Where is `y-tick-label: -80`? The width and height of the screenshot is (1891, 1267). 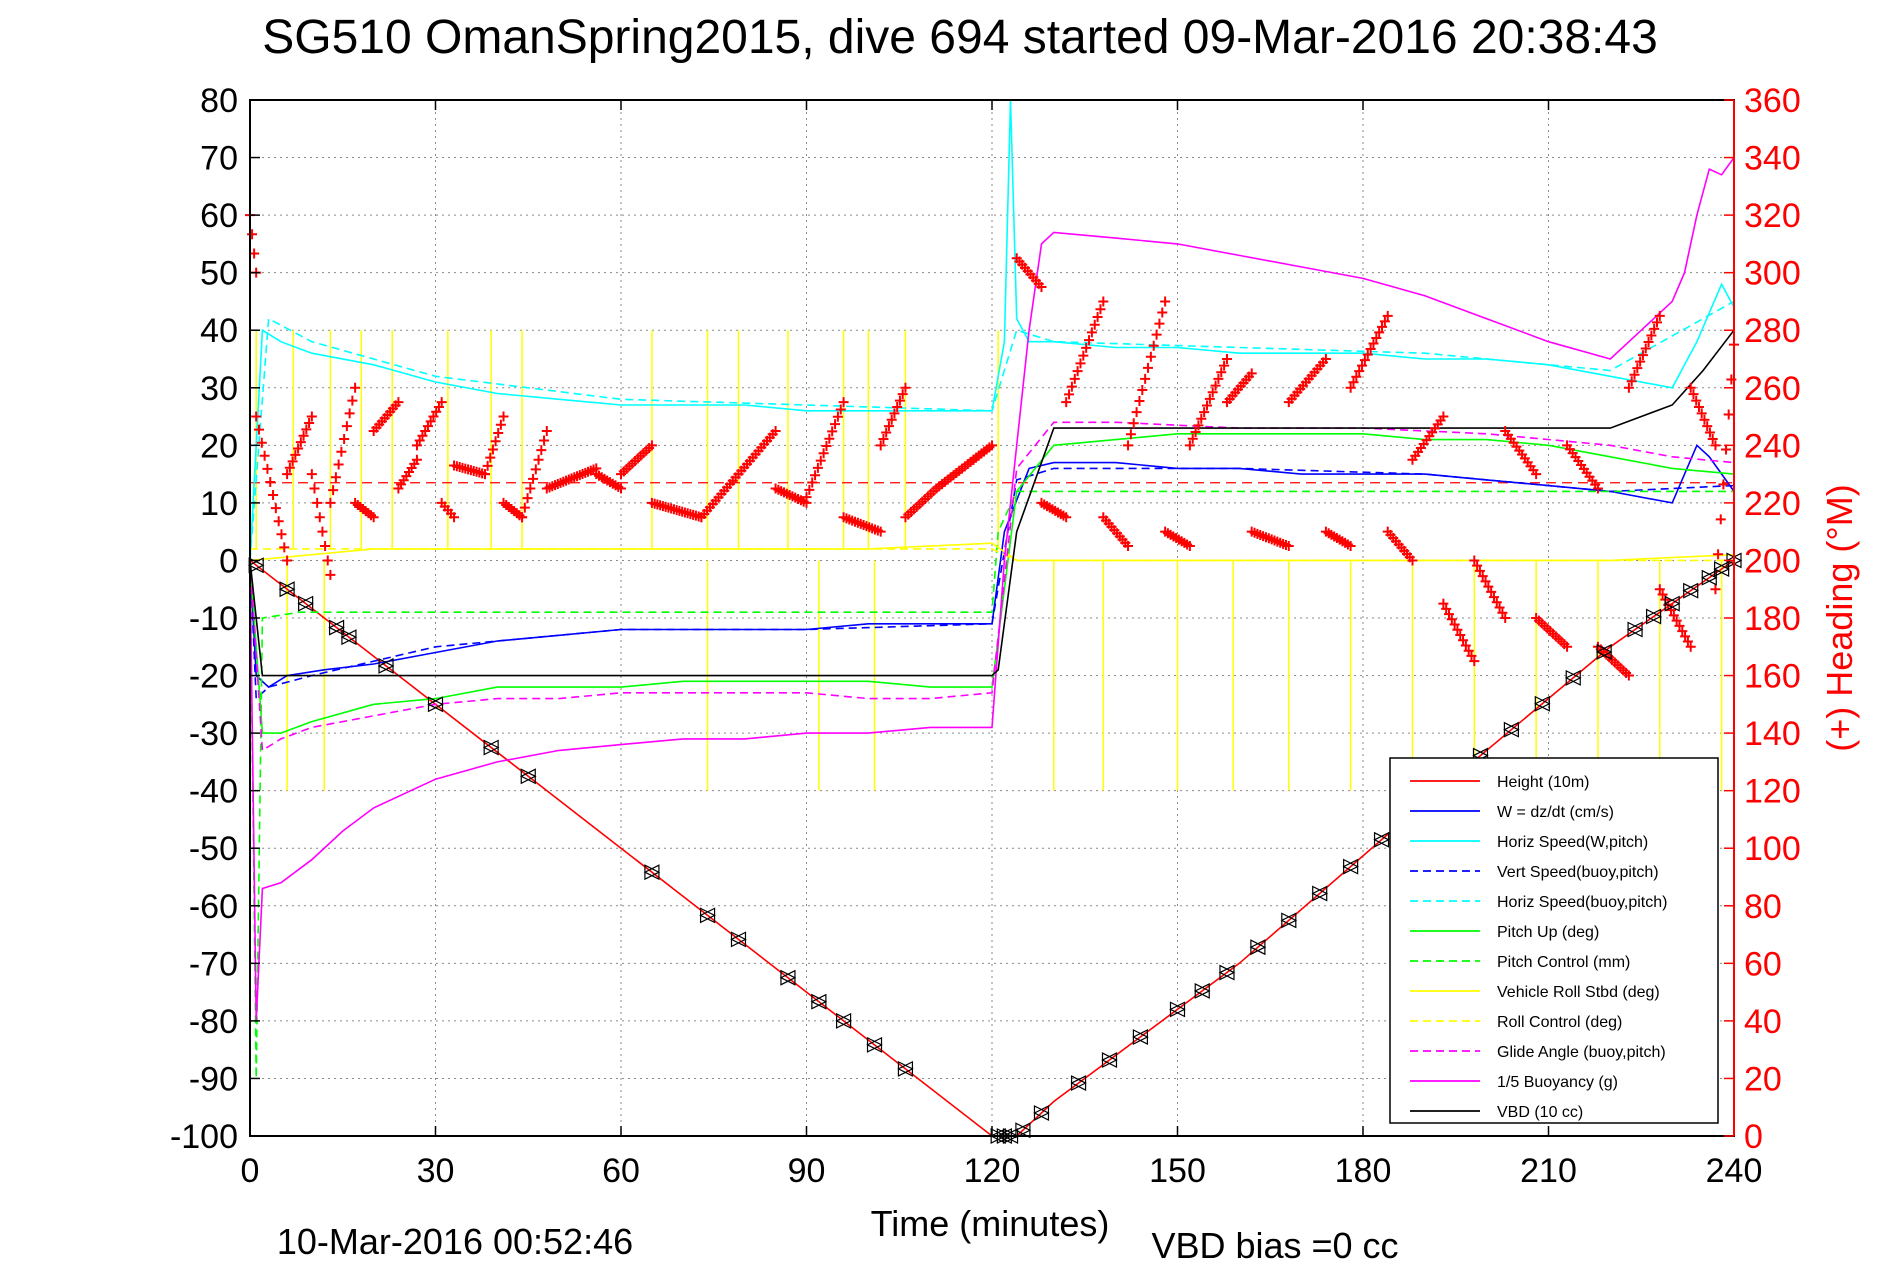
y-tick-label: -80 is located at coordinates (213, 1022).